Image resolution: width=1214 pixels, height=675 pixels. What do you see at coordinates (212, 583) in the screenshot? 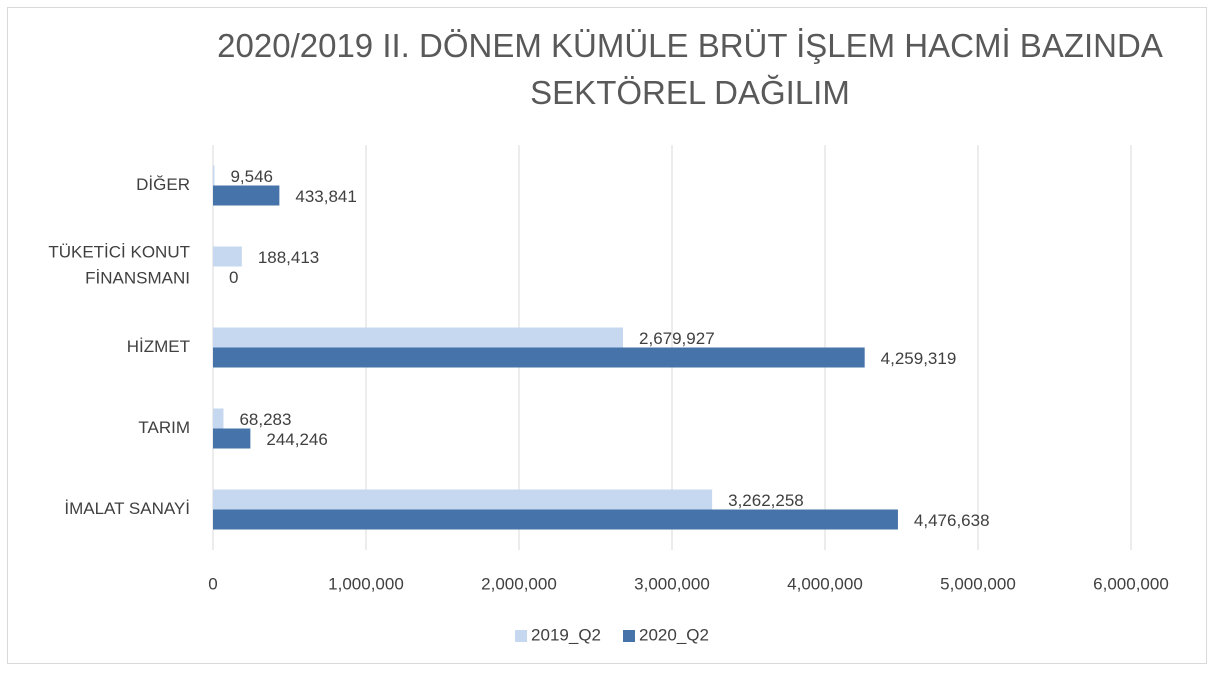
I see `x-tick-label: 0` at bounding box center [212, 583].